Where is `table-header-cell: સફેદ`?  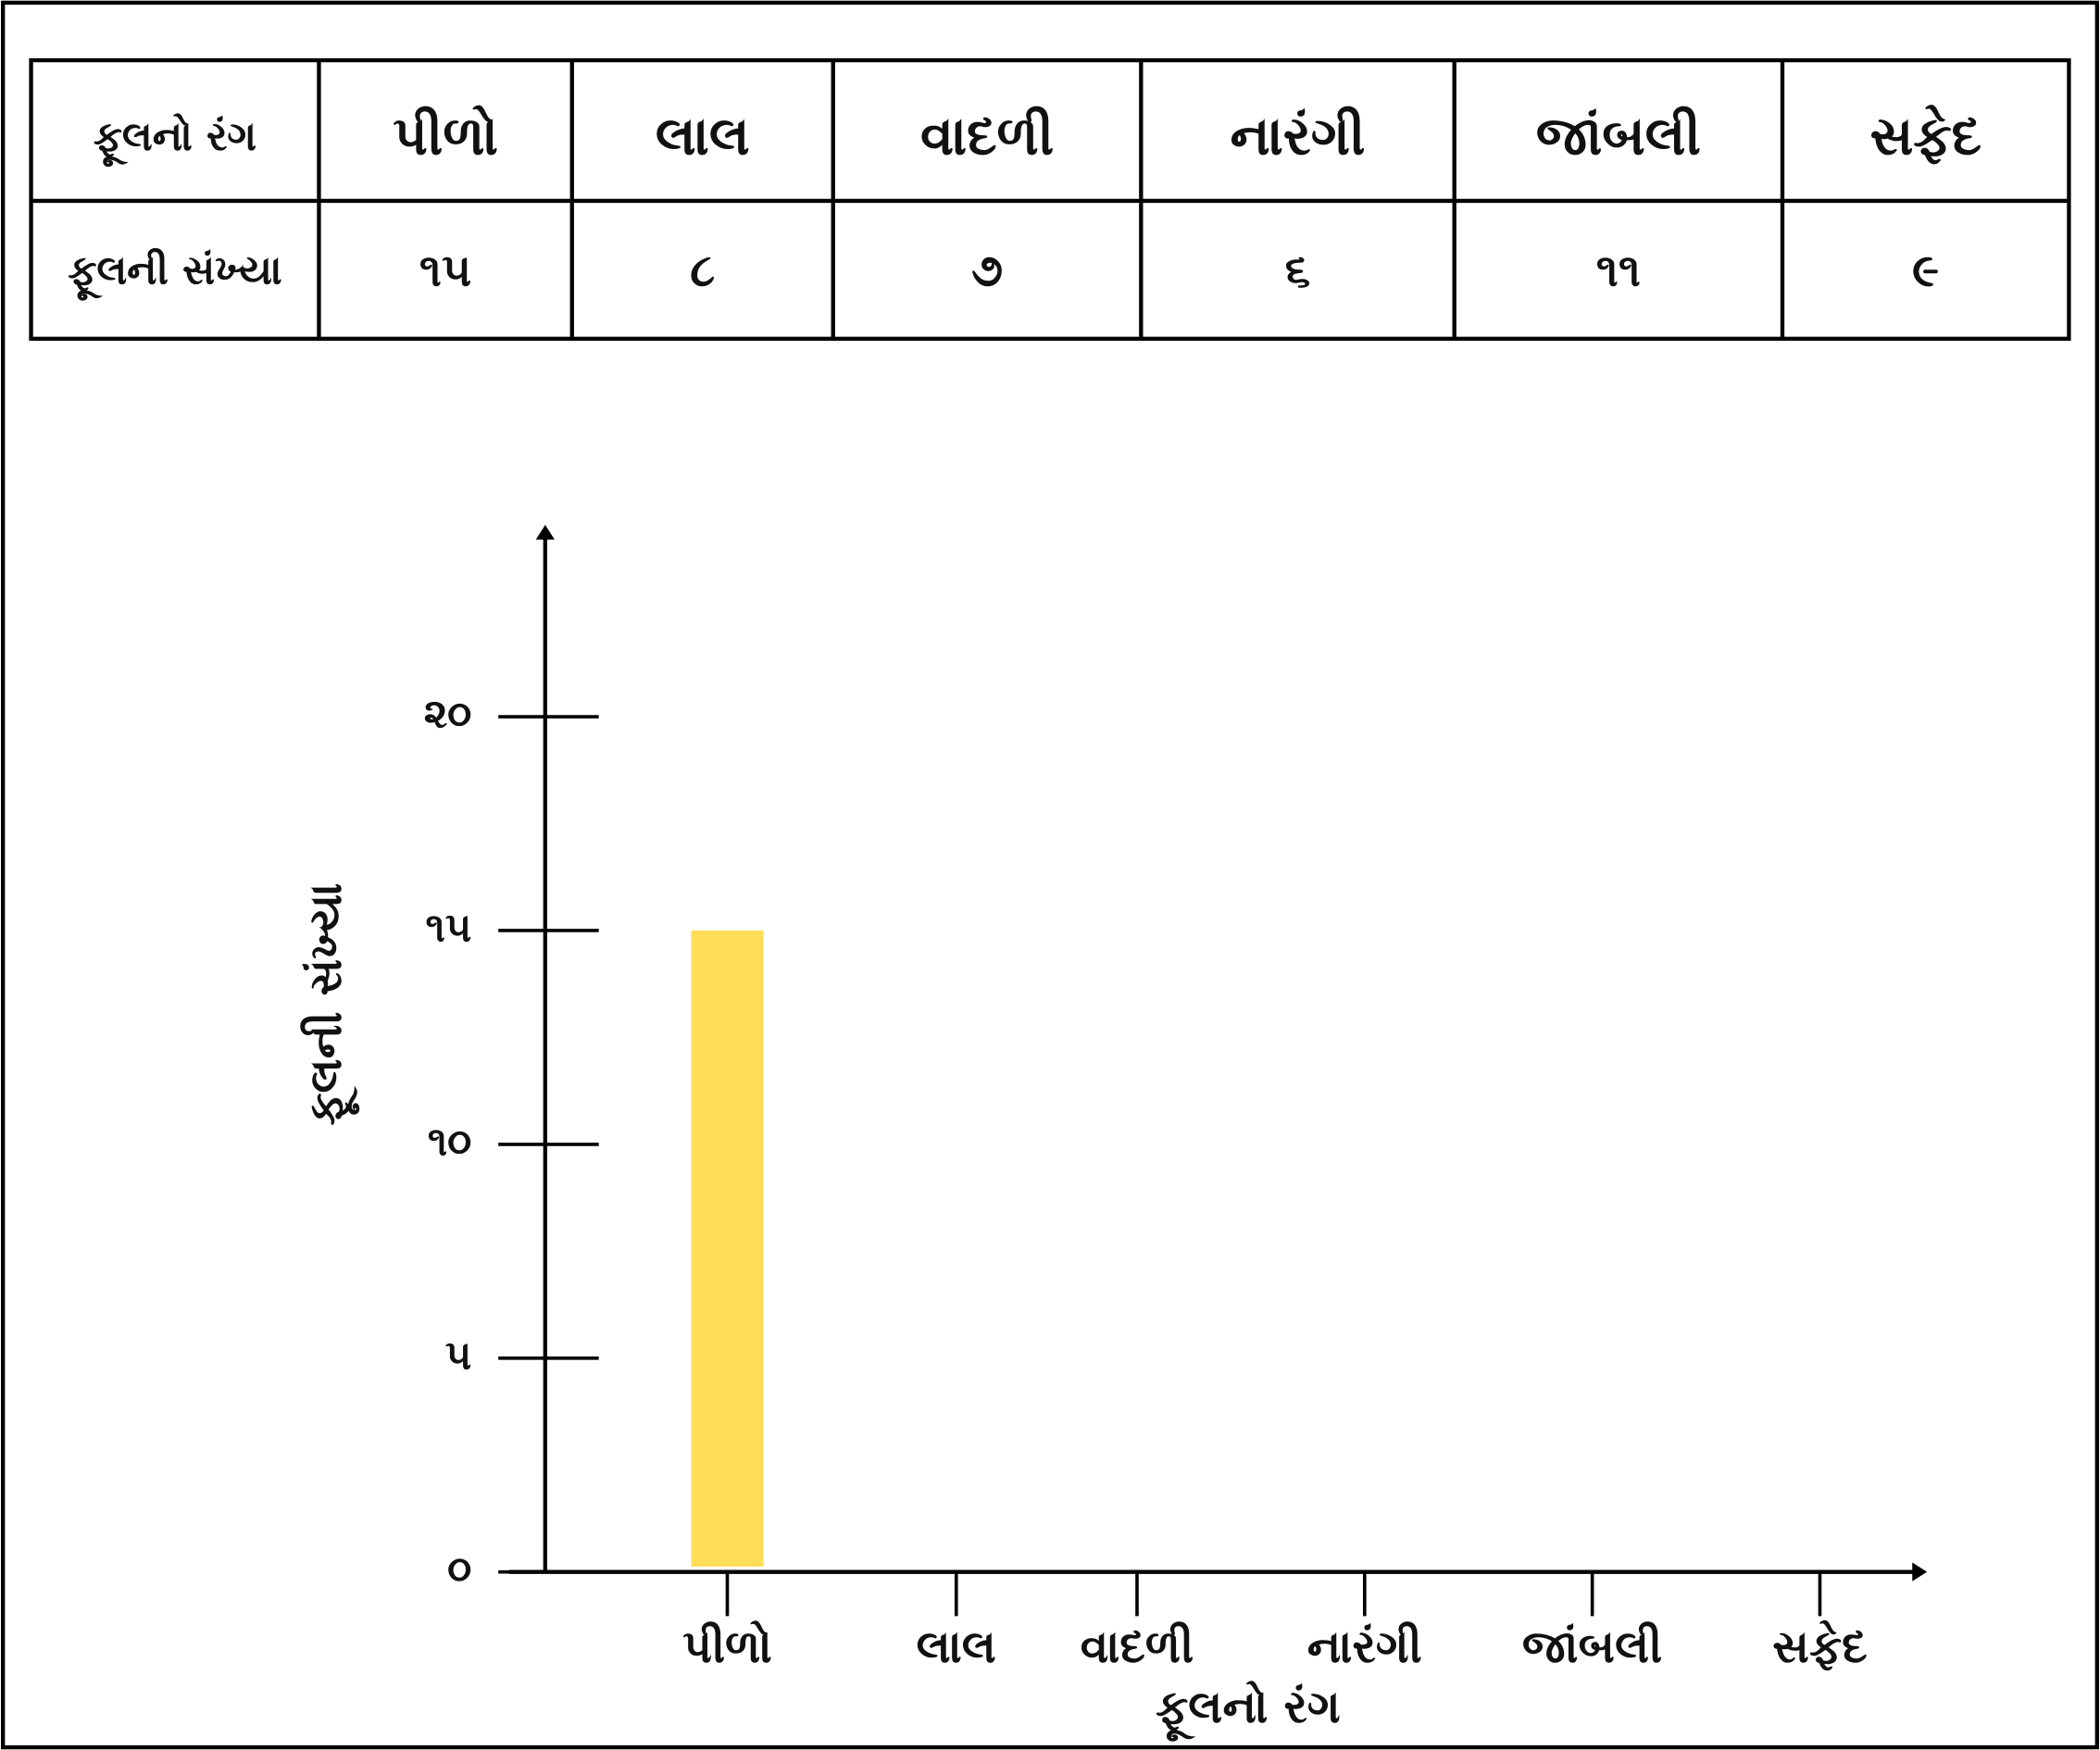
table-header-cell: સફેદ is located at coordinates (1925, 136).